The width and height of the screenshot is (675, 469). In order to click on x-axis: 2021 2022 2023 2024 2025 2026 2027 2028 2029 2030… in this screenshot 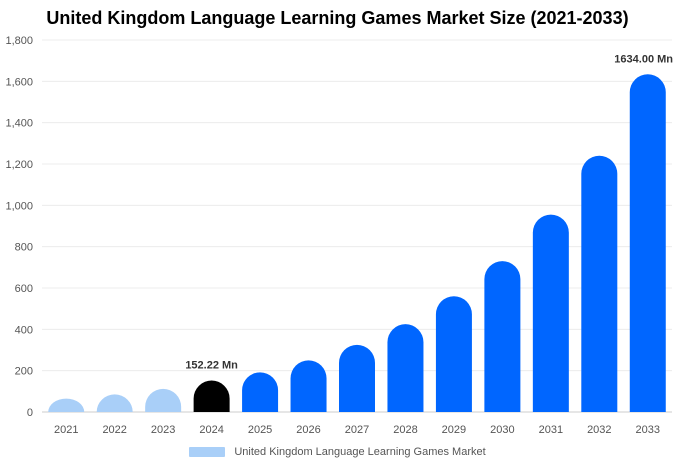, I will do `click(357, 430)`.